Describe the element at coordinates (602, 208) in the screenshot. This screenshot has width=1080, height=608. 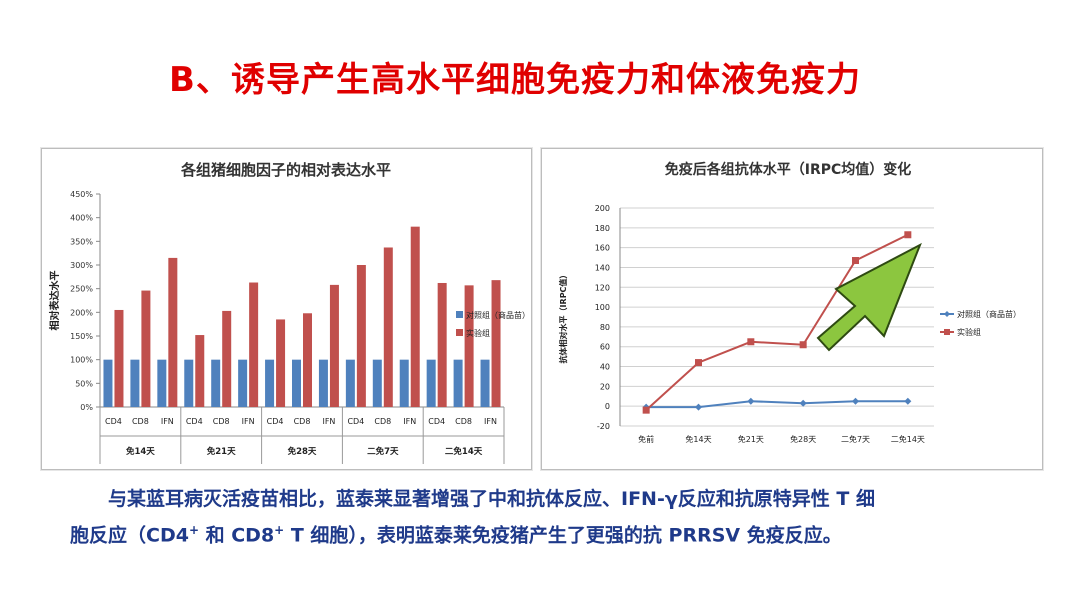
I see `y-tick-label: 200` at that location.